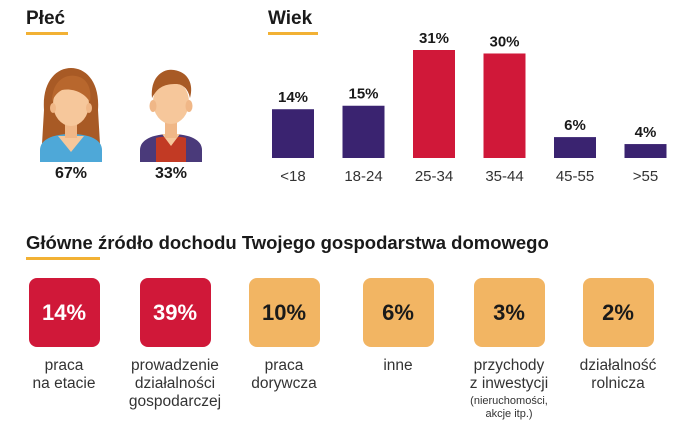 The width and height of the screenshot is (700, 426). Describe the element at coordinates (509, 383) in the screenshot. I see `income-label-line: z inwestycji` at that location.